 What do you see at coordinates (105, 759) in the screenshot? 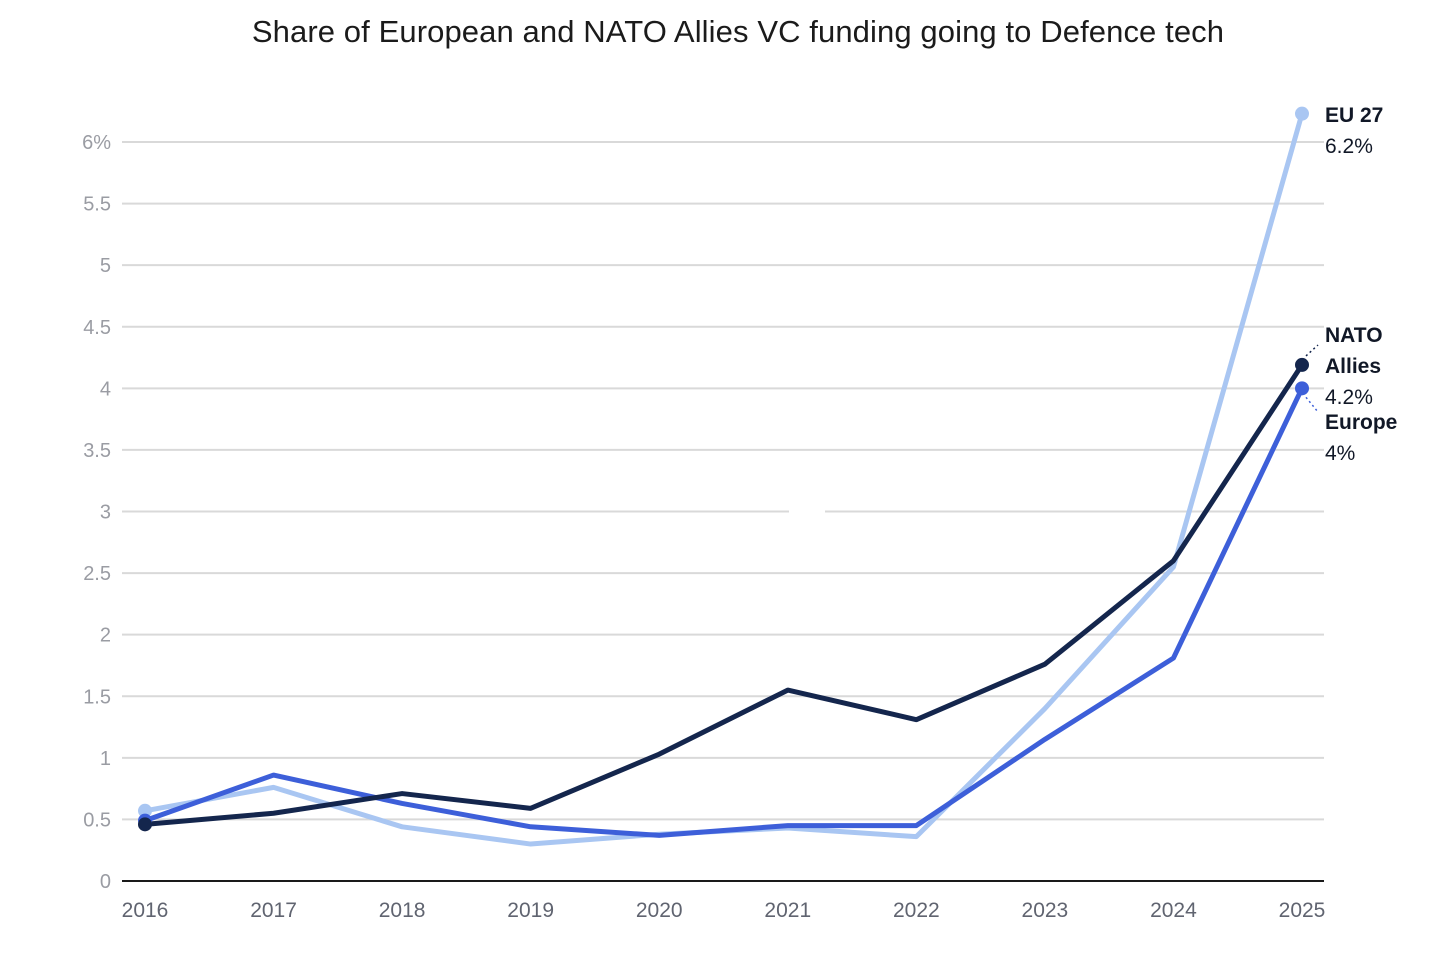
I see `y-tick-label: 1` at bounding box center [105, 759].